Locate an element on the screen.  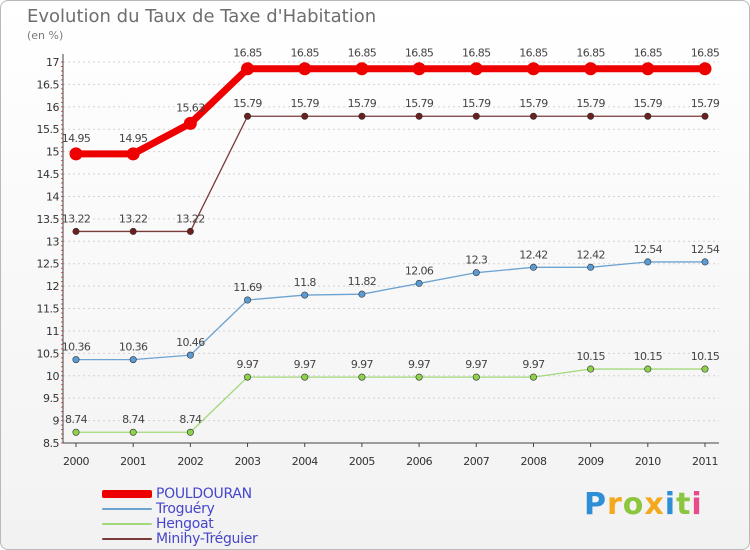
proxiti-logo: Proxiti is located at coordinates (643, 504).